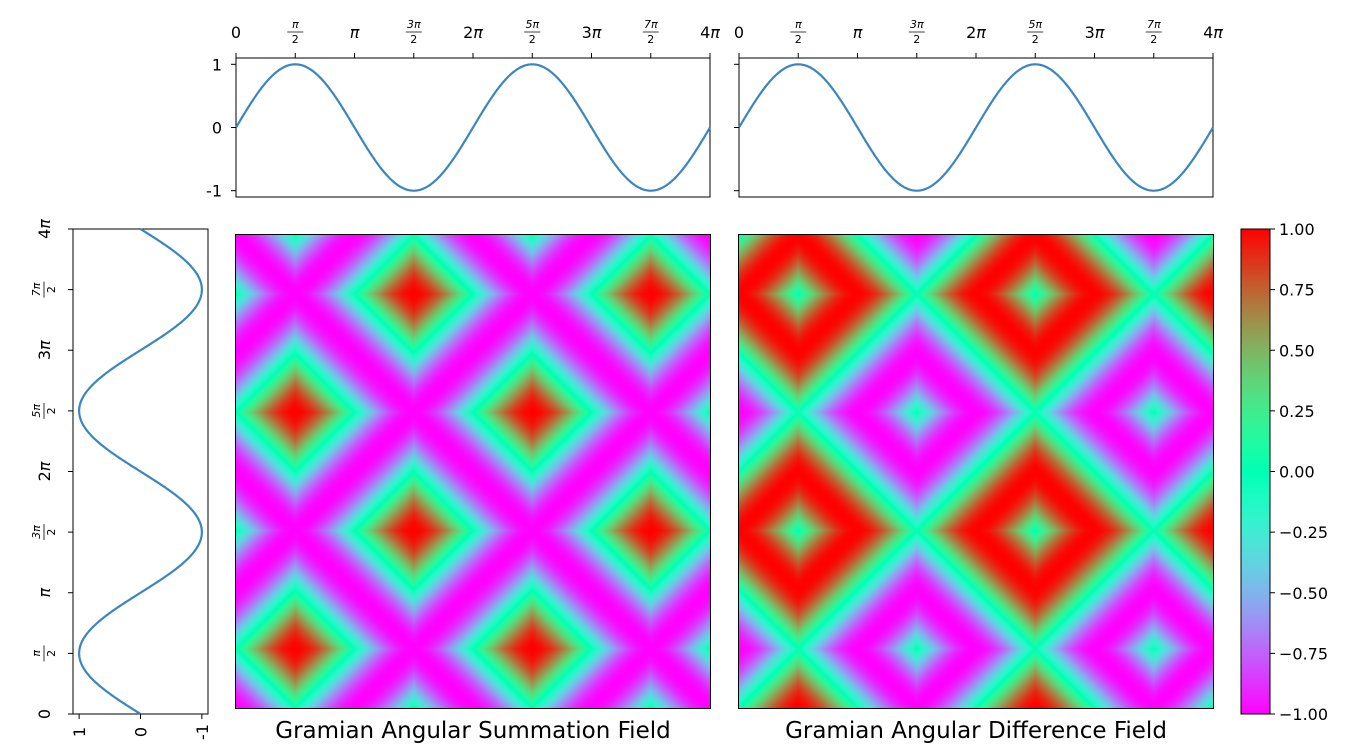 The width and height of the screenshot is (1352, 747). What do you see at coordinates (532, 32) in the screenshot?
I see `top-left-xtick-label: 5π2` at bounding box center [532, 32].